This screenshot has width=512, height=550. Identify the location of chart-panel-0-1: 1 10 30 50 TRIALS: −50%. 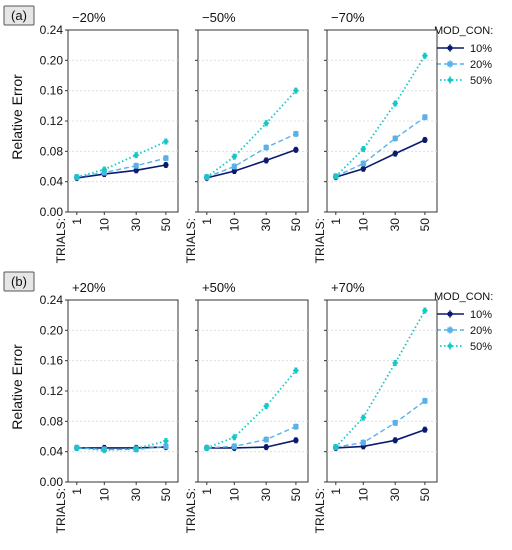
(246, 136).